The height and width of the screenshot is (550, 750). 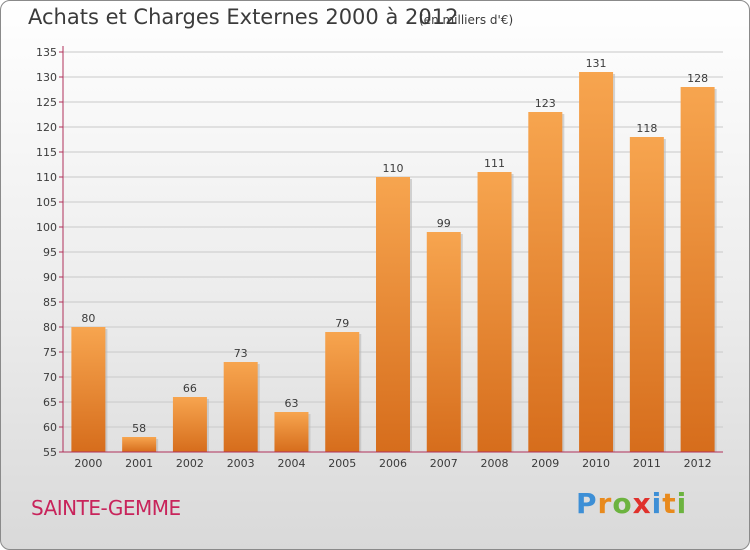 What do you see at coordinates (393, 168) in the screenshot?
I see `data-label: 110` at bounding box center [393, 168].